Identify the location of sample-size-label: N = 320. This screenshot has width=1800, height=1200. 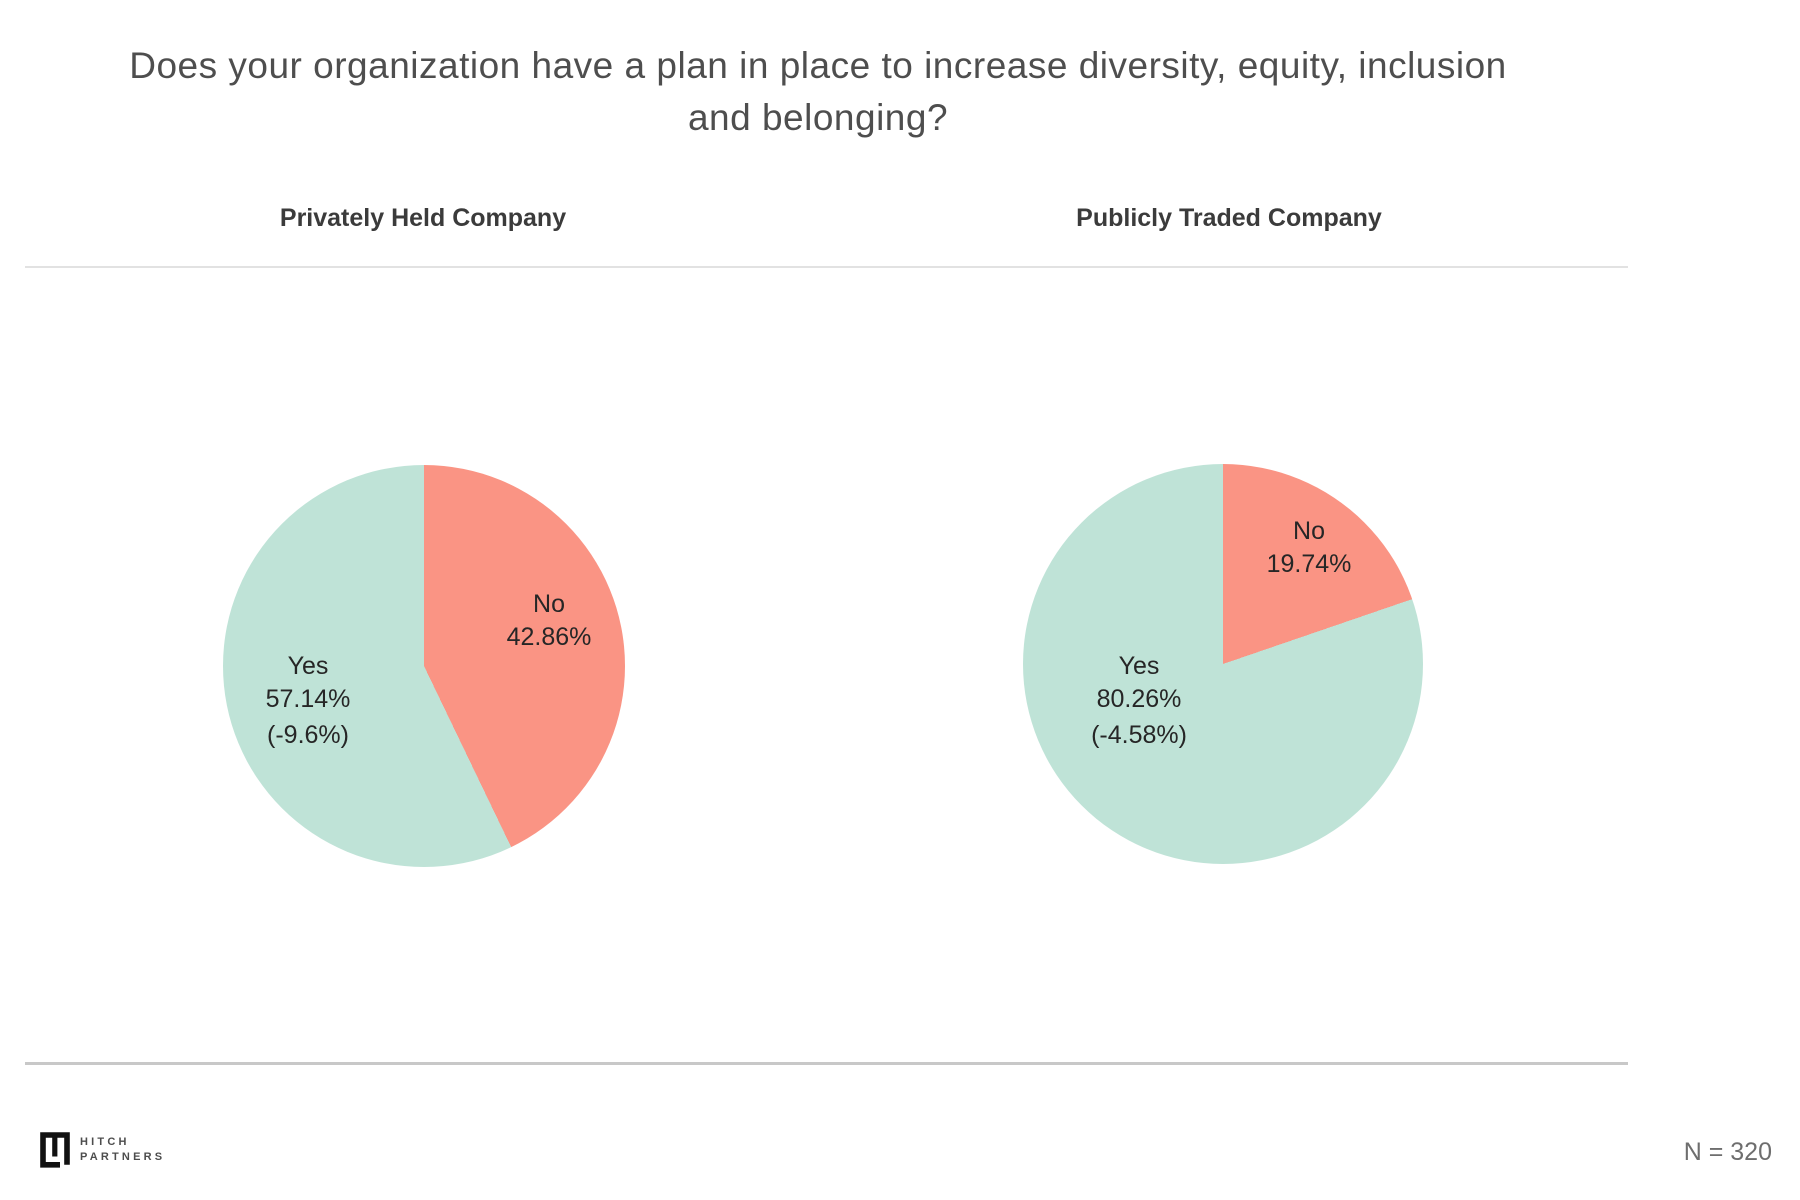
(1727, 1152).